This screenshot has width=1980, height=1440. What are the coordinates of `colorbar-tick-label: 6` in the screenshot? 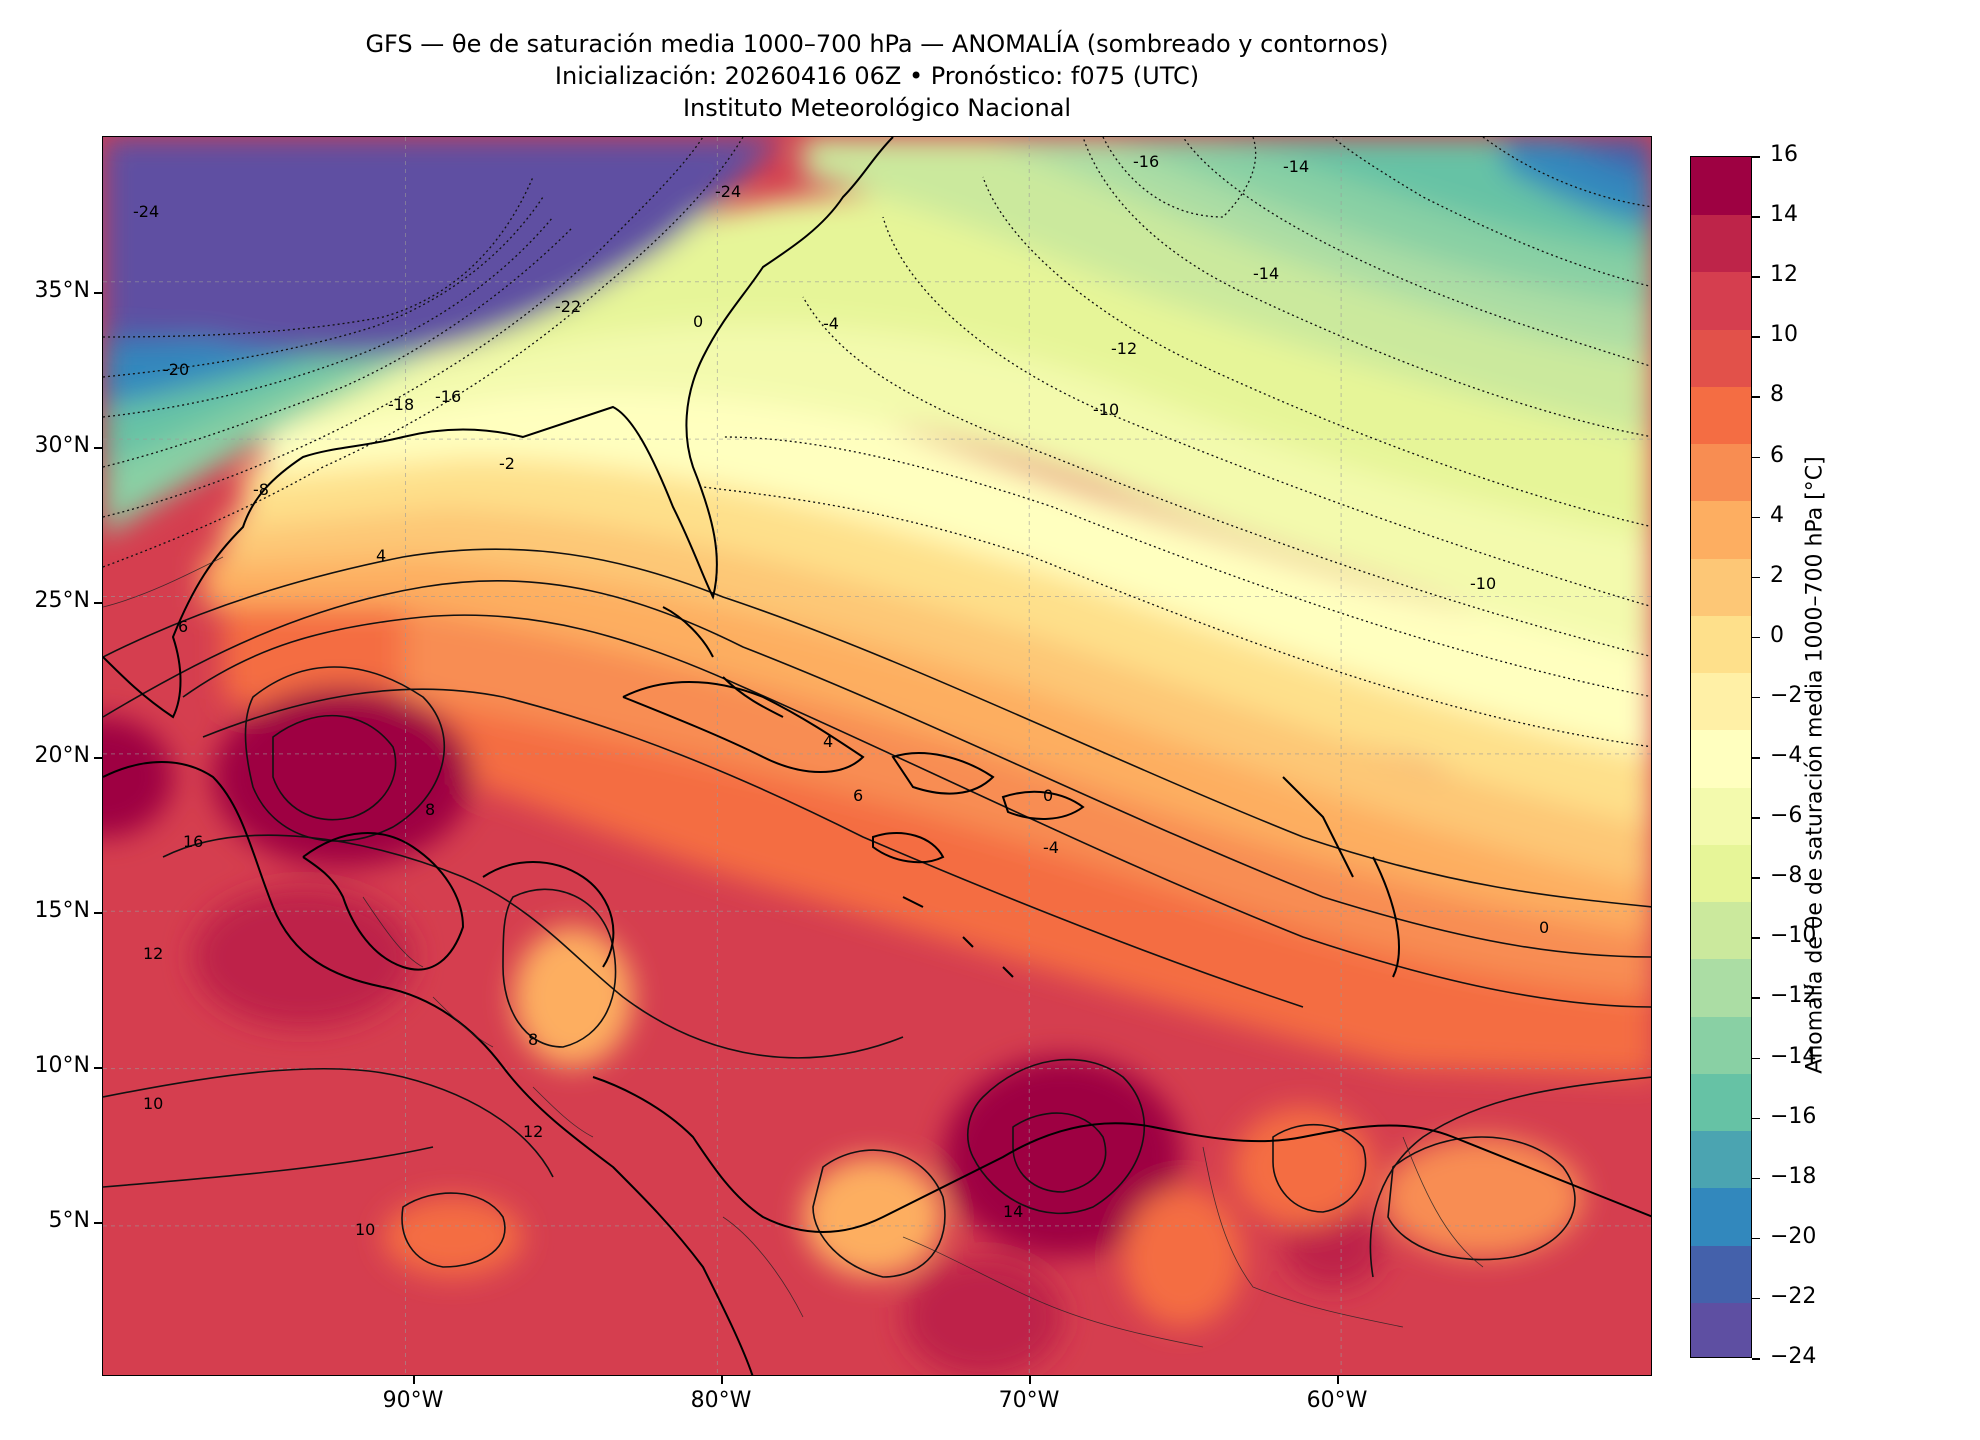 It's located at (1777, 455).